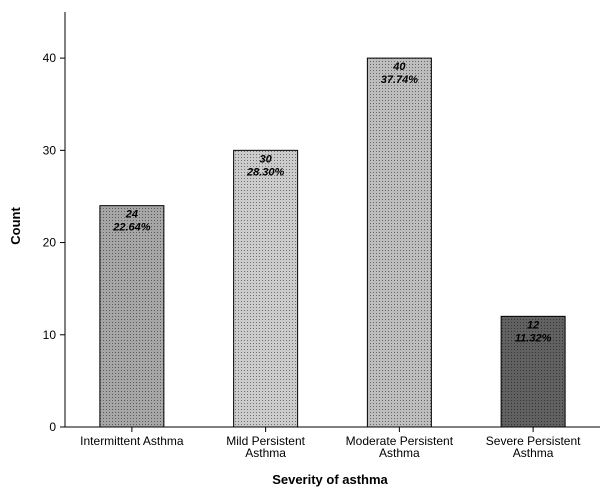 The width and height of the screenshot is (603, 489). I want to click on y-tick-label: 20, so click(50, 243).